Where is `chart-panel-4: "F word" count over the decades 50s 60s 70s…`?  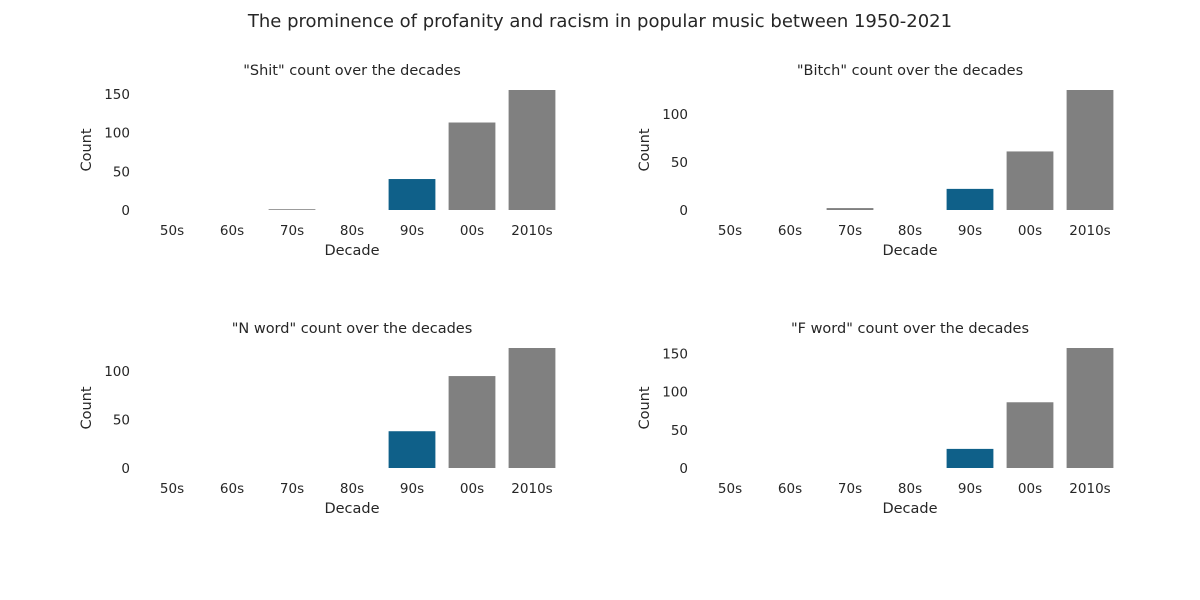
chart-panel-4: "F word" count over the decades 50s 60s 70s… is located at coordinates (875, 419).